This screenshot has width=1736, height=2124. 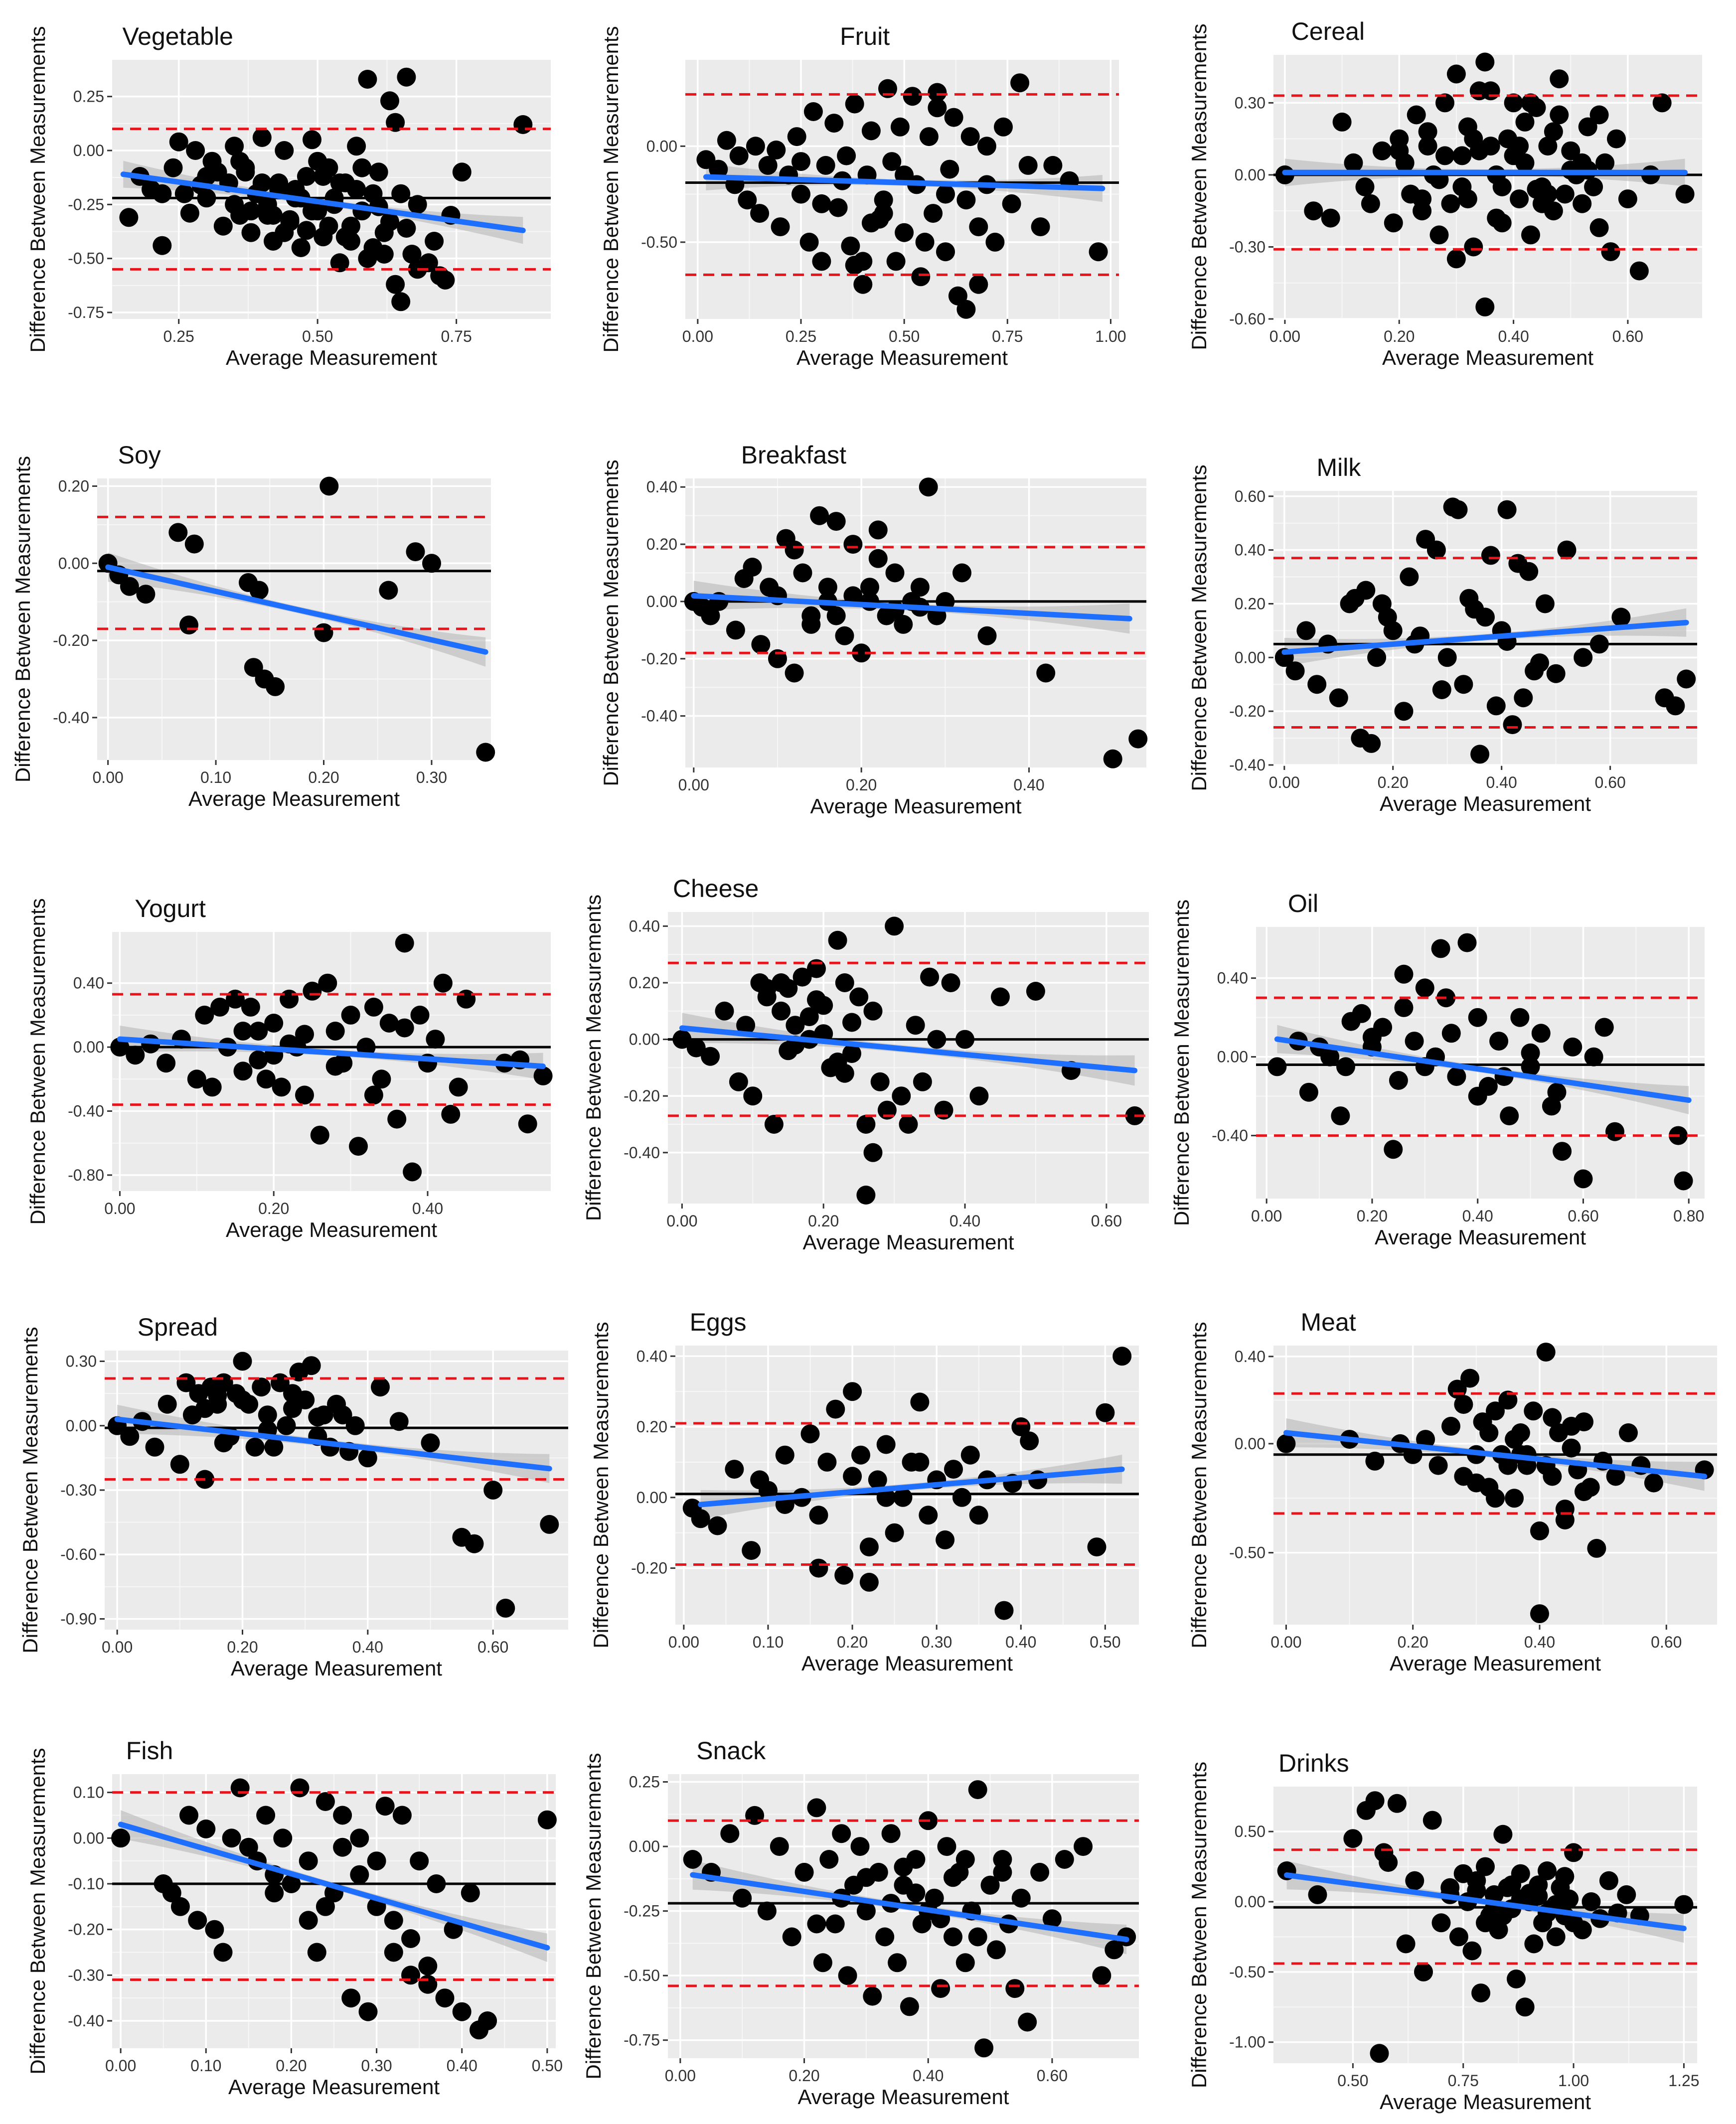 What do you see at coordinates (693, 785) in the screenshot?
I see `x-tick-label: 0.00` at bounding box center [693, 785].